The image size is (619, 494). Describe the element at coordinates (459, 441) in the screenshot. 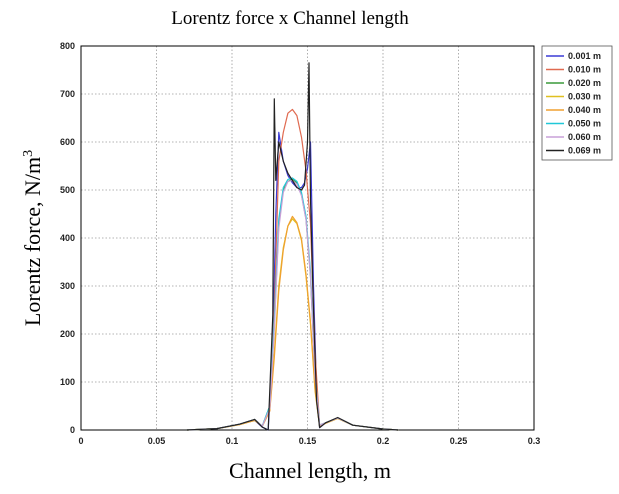

I see `x-tick-label: 0.25` at that location.